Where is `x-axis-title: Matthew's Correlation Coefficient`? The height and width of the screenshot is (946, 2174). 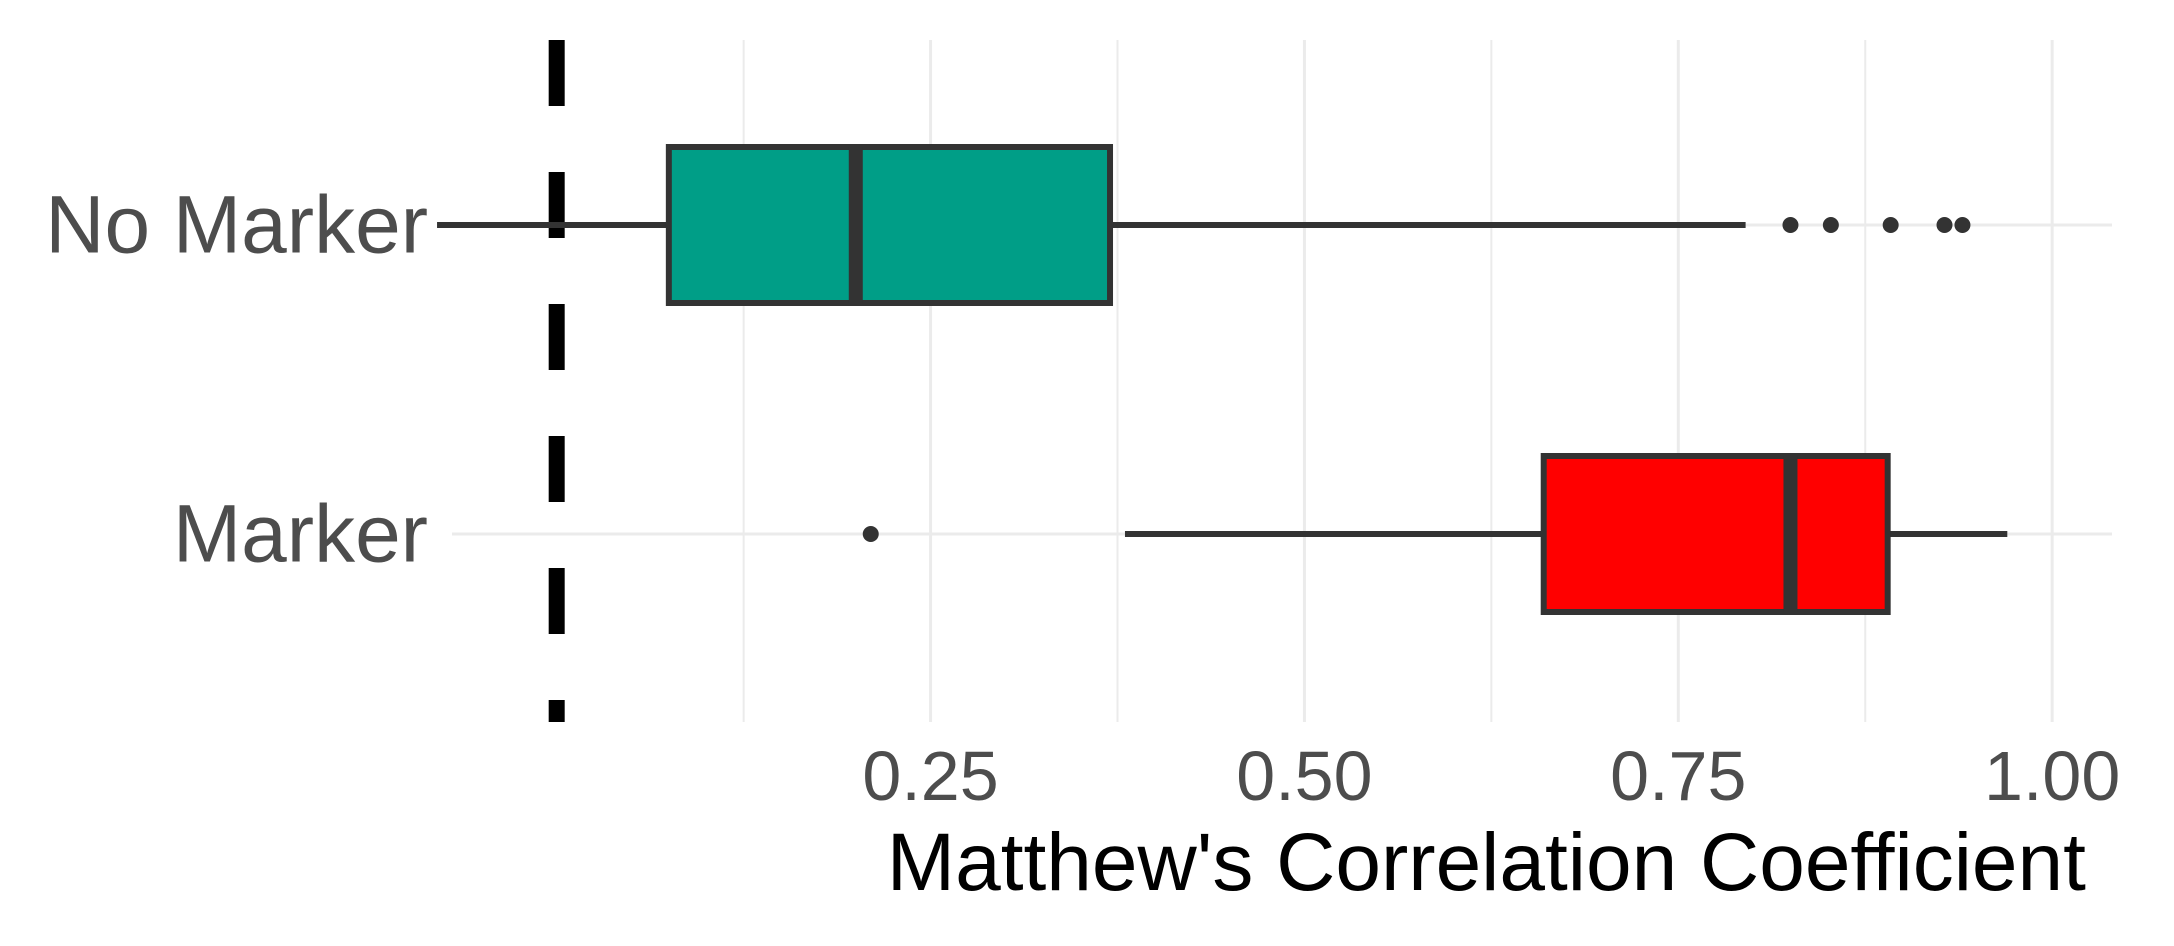
x-axis-title: Matthew's Correlation Coefficient is located at coordinates (1486, 862).